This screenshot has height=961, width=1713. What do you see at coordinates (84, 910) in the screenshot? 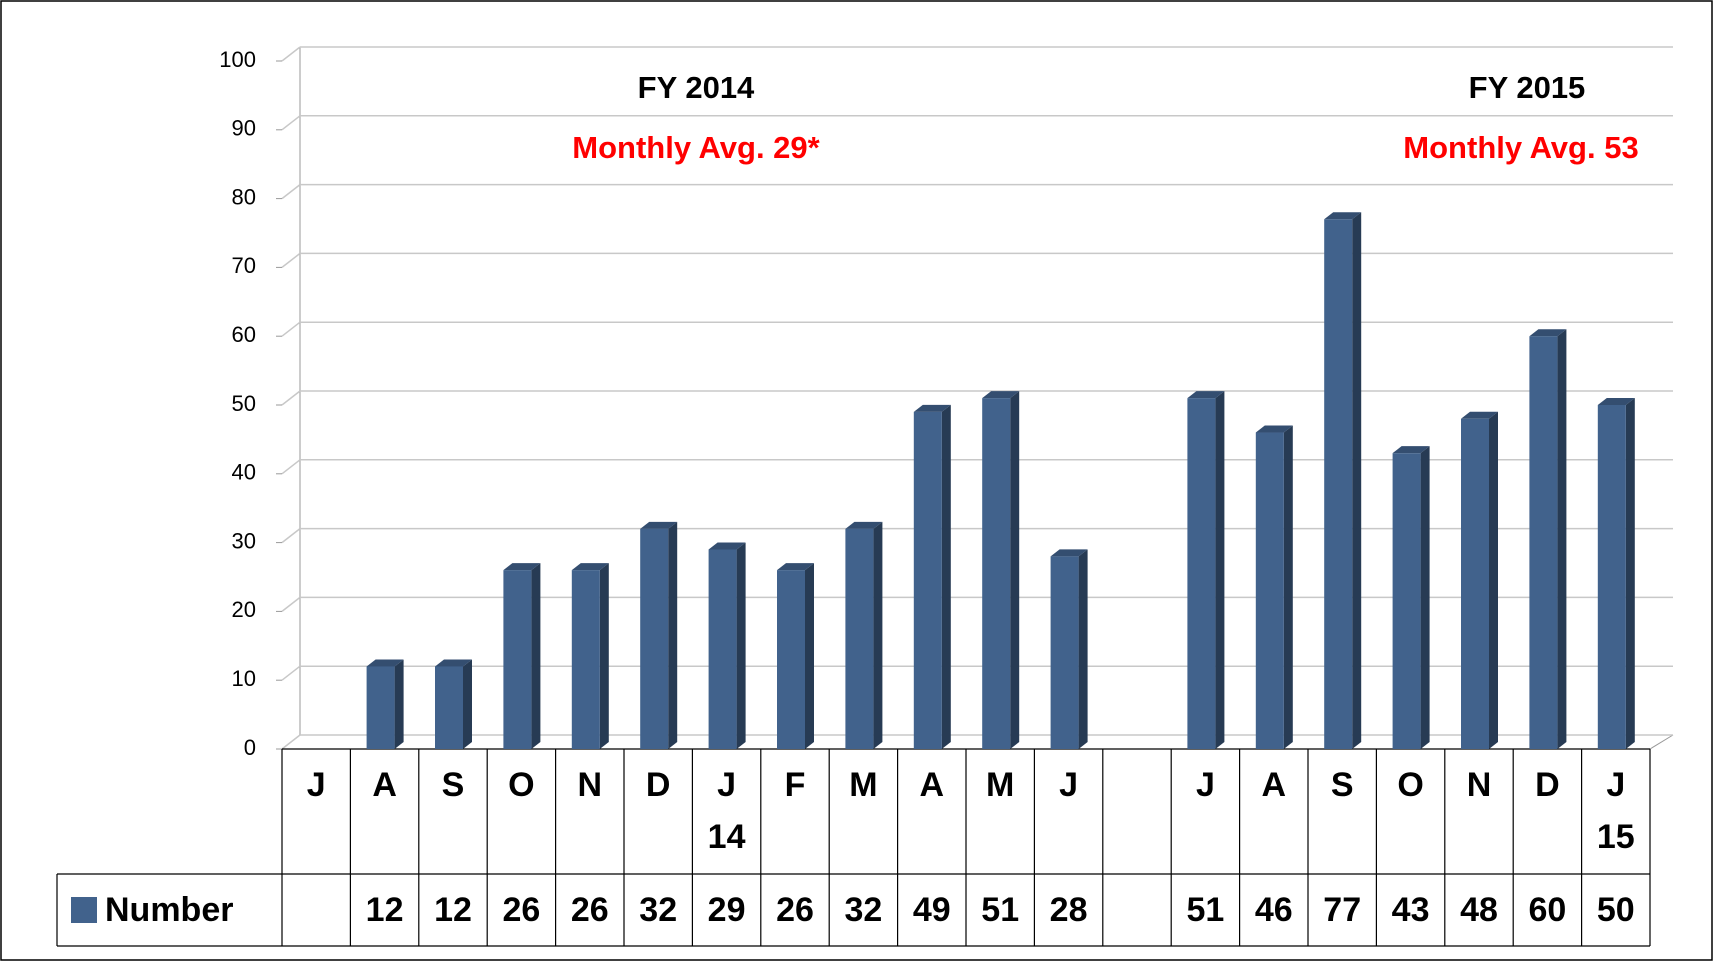
I see `legend-swatch` at bounding box center [84, 910].